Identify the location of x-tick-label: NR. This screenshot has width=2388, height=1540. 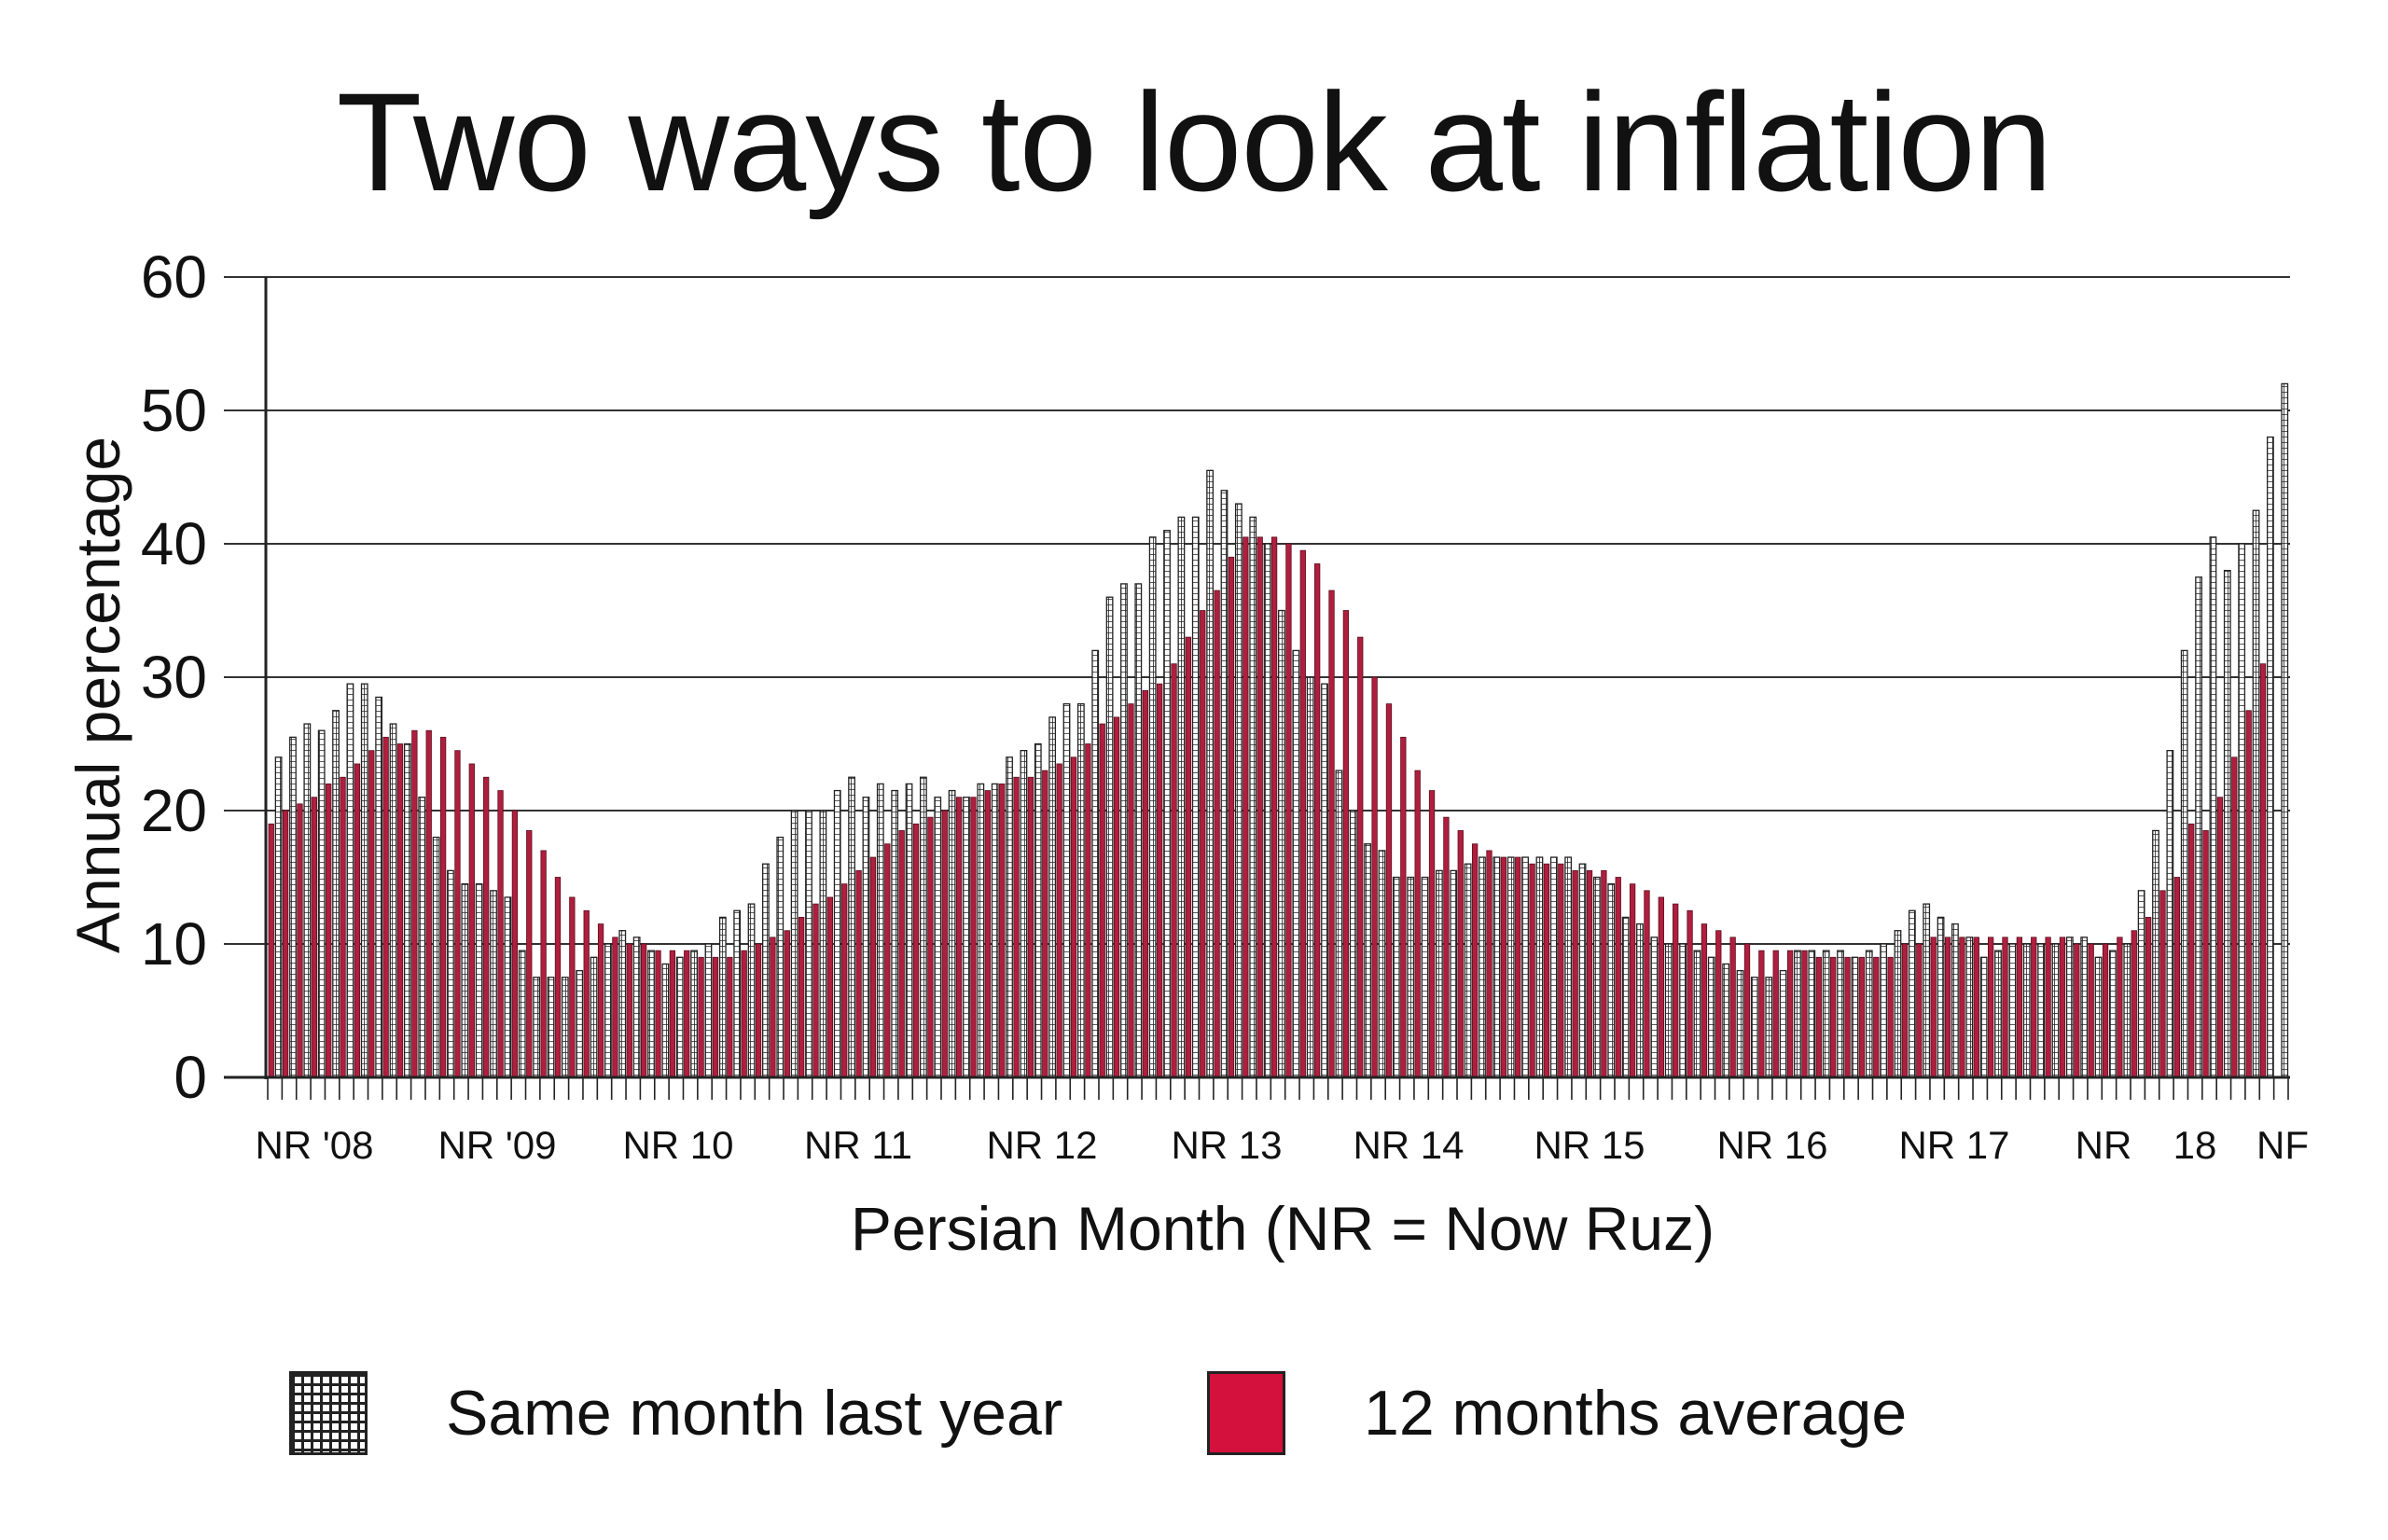
(2104, 1145).